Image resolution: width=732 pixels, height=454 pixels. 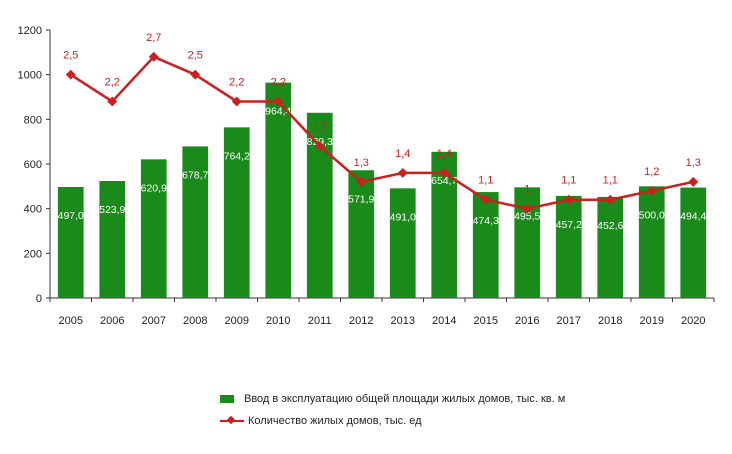 I want to click on x-tick-label: 2014, so click(x=444, y=321).